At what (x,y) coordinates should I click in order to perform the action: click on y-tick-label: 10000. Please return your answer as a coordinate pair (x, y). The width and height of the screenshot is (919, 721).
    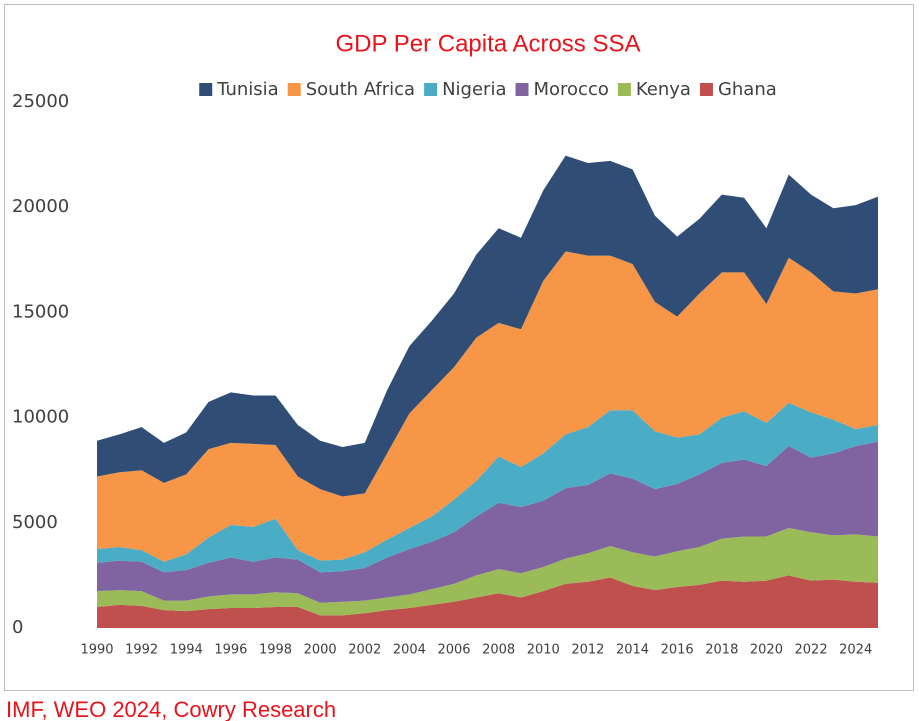
    Looking at the image, I should click on (40, 417).